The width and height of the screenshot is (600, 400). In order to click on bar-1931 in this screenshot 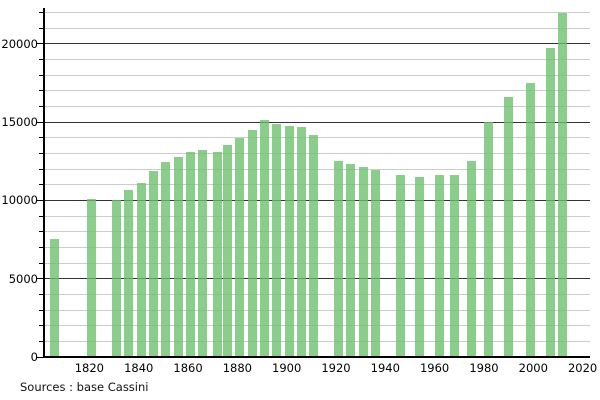, I will do `click(363, 261)`.